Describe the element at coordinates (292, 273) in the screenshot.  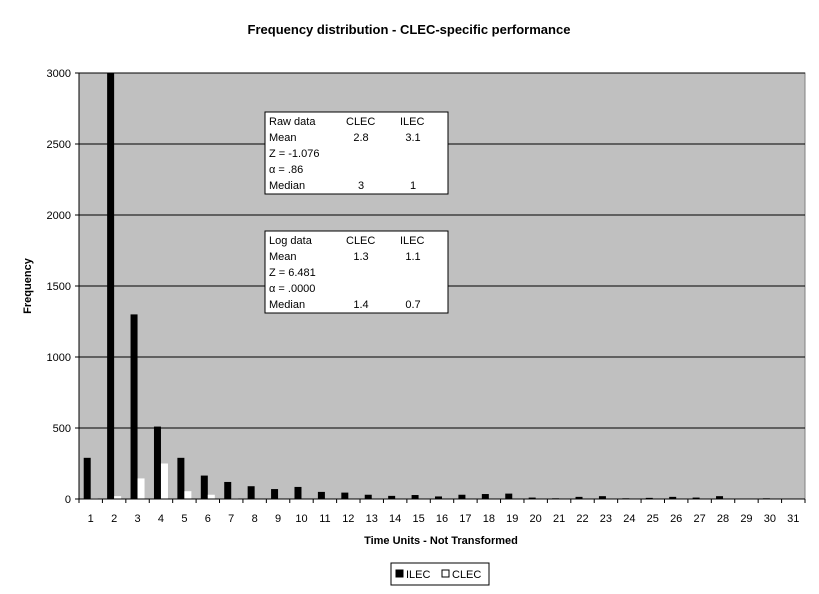
I see `stats-cell: Z = 6.481` at that location.